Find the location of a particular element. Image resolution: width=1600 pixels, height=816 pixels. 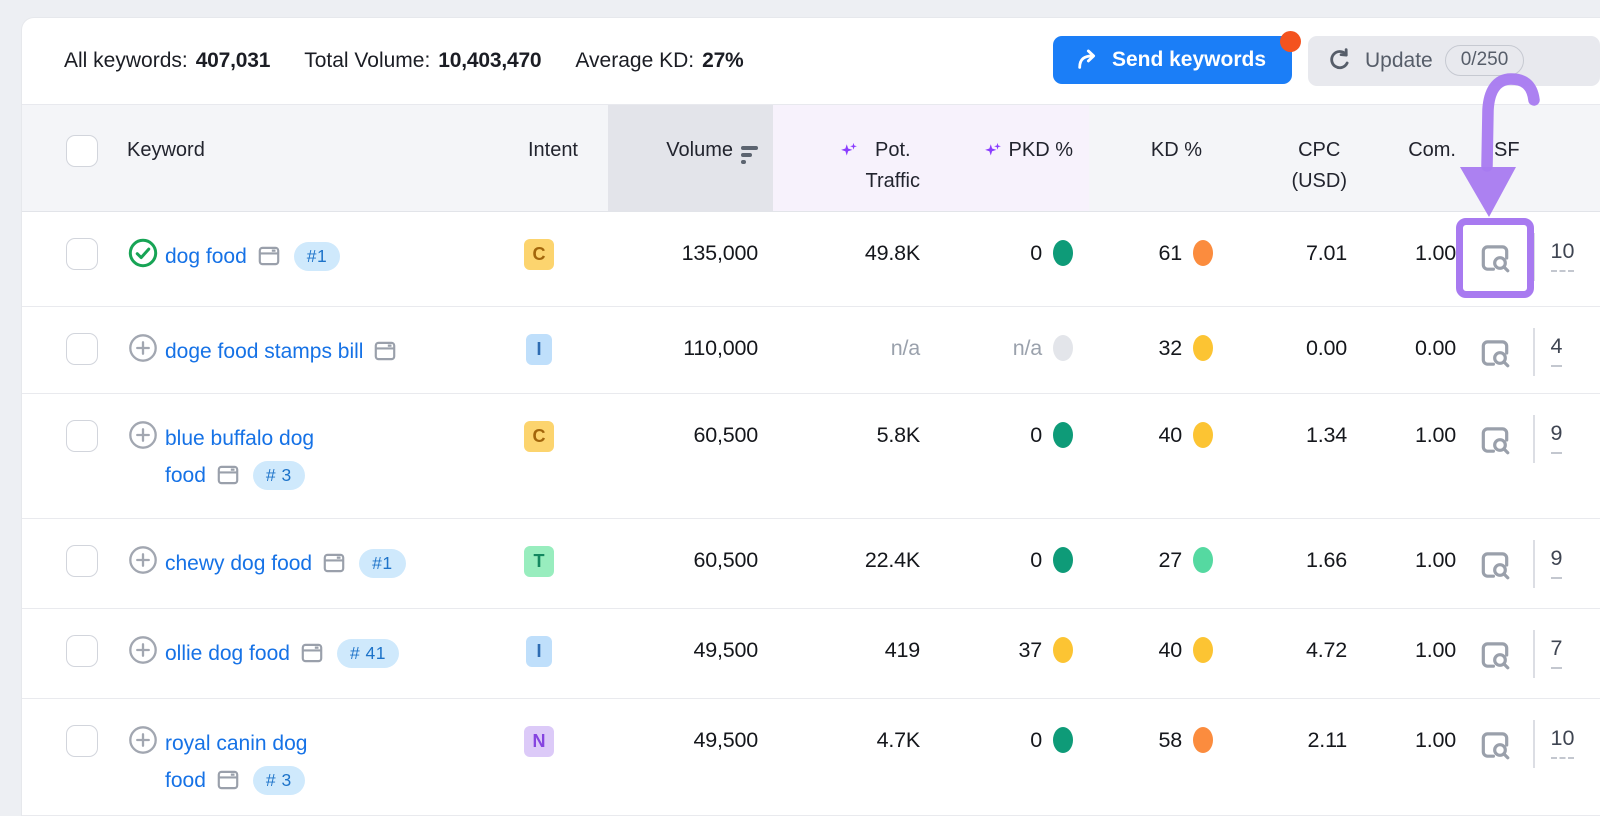

column-header-com: Com. is located at coordinates (1432, 150).